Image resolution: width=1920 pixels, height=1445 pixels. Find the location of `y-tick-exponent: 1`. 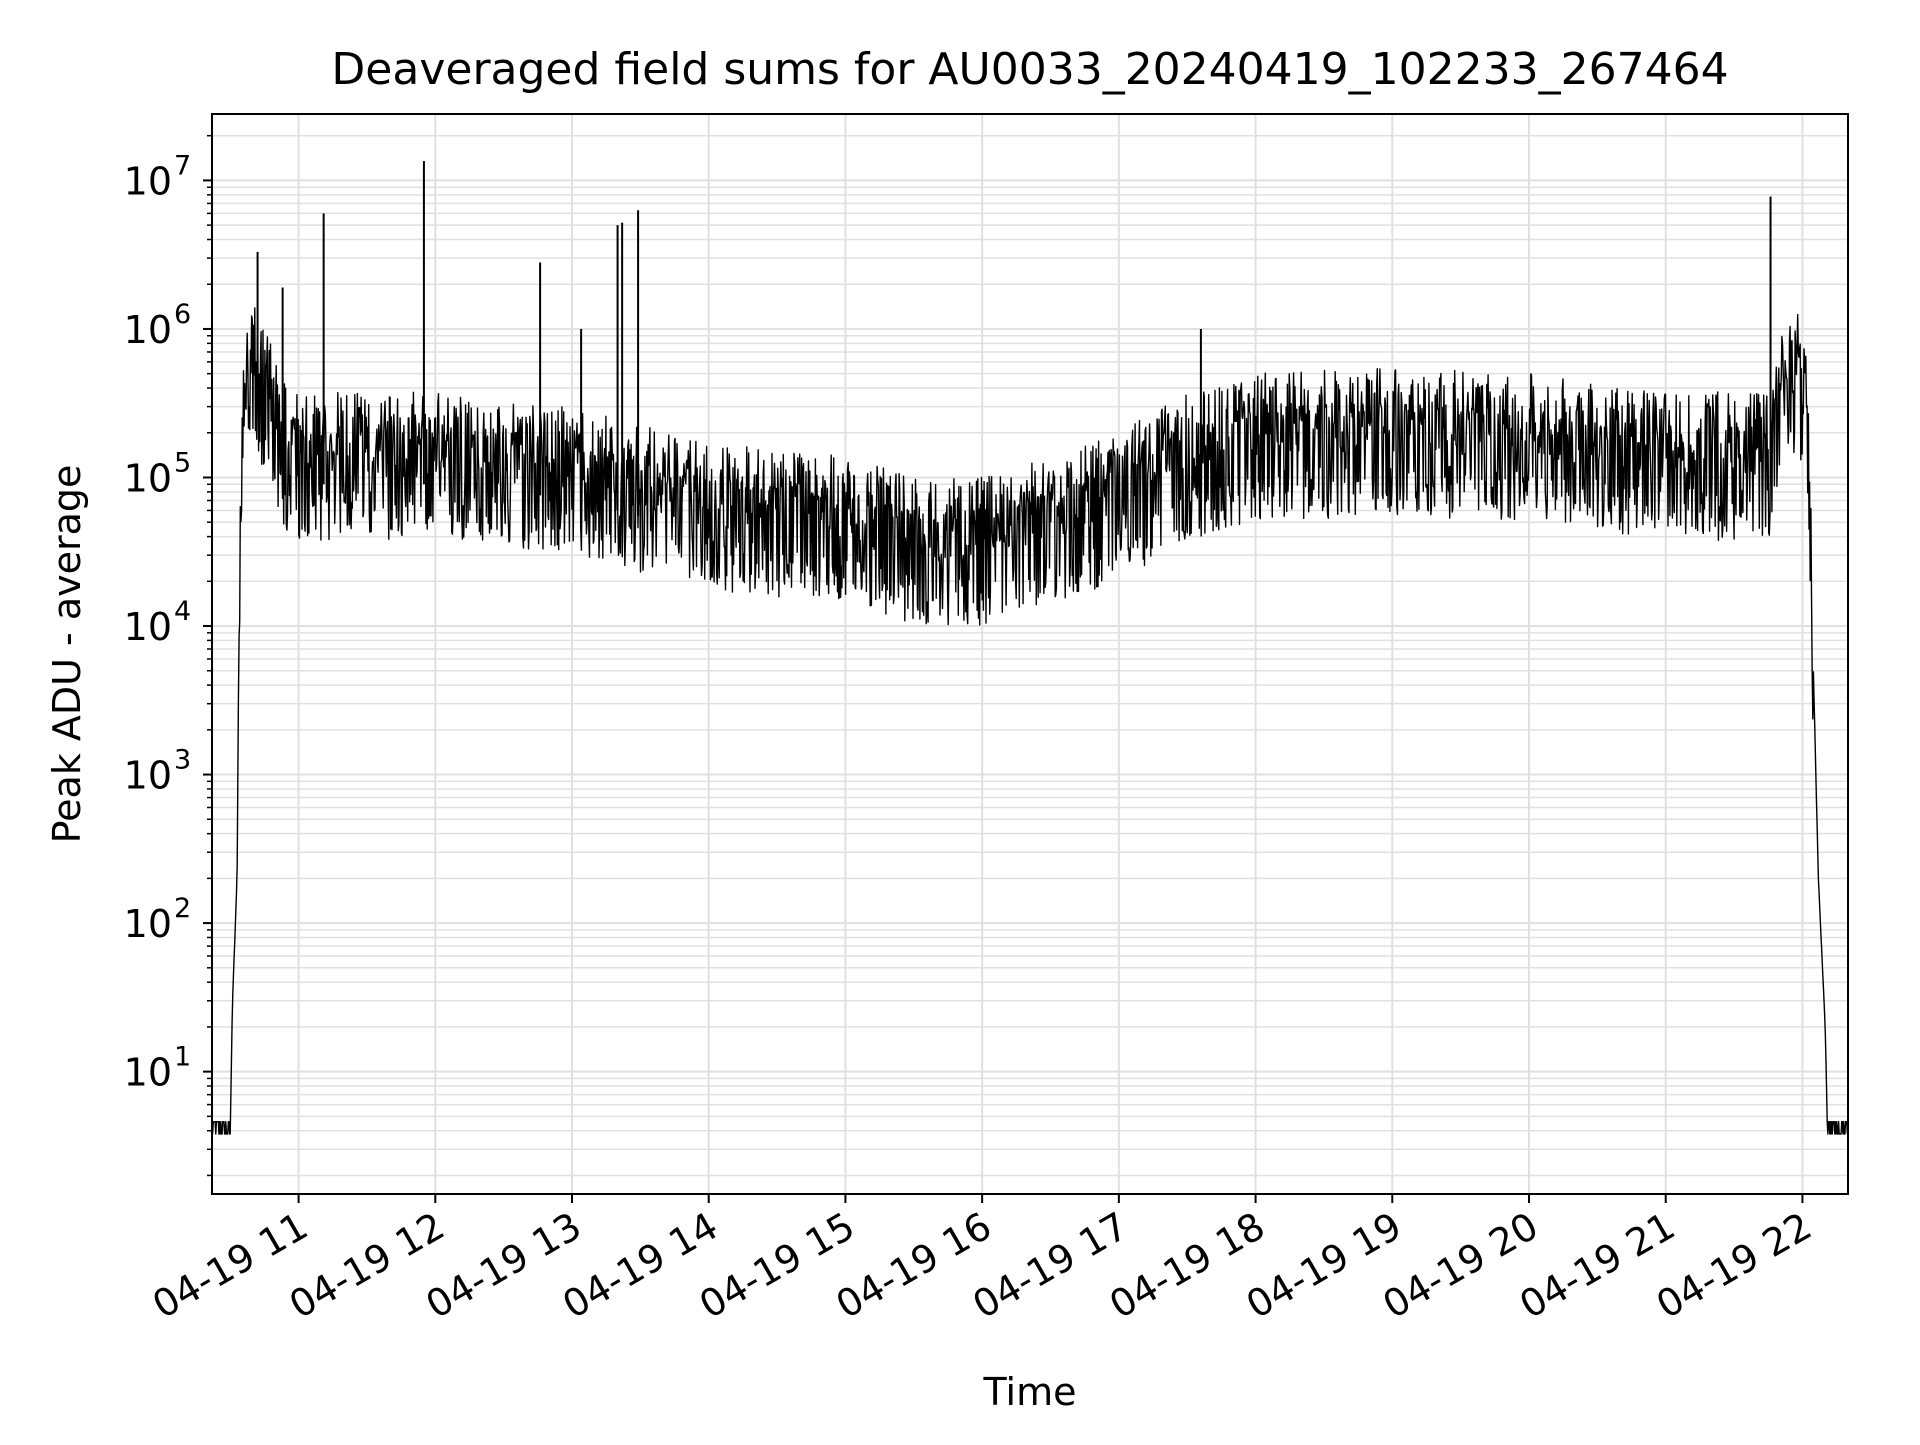

y-tick-exponent: 1 is located at coordinates (182, 1057).